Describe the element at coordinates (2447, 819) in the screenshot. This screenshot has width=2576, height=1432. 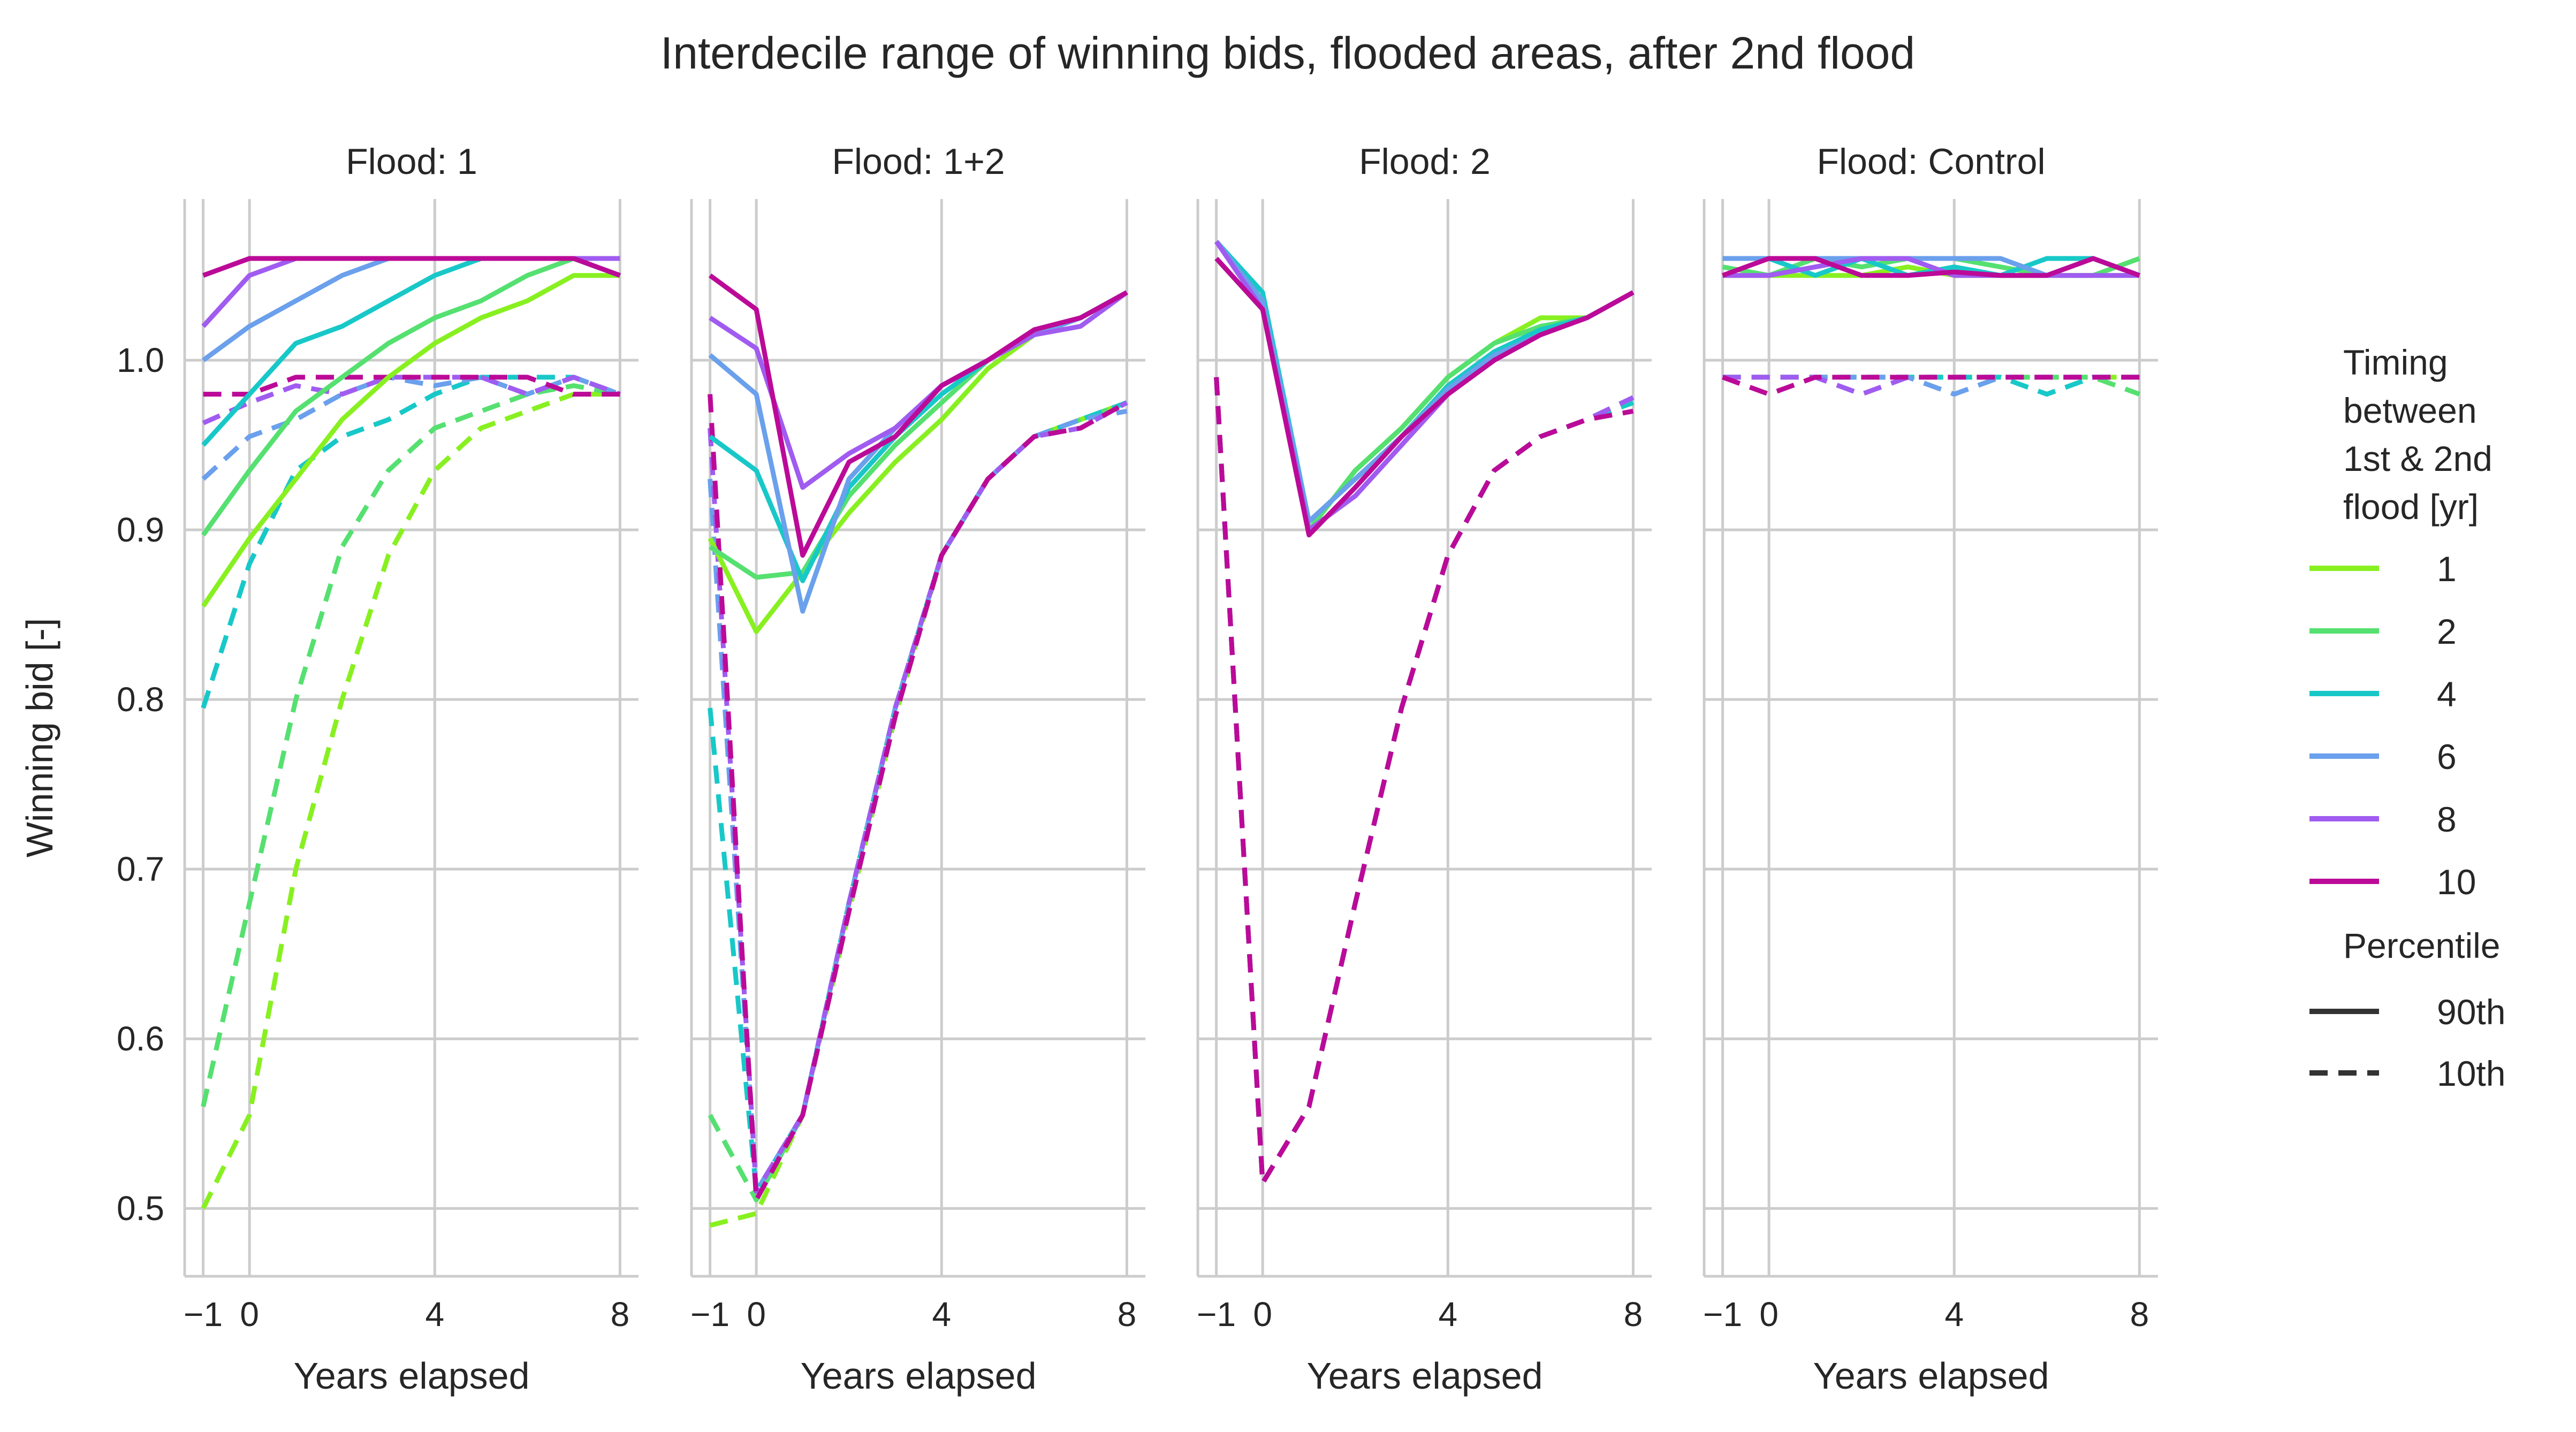
I see `legend-hue-label: 8` at that location.